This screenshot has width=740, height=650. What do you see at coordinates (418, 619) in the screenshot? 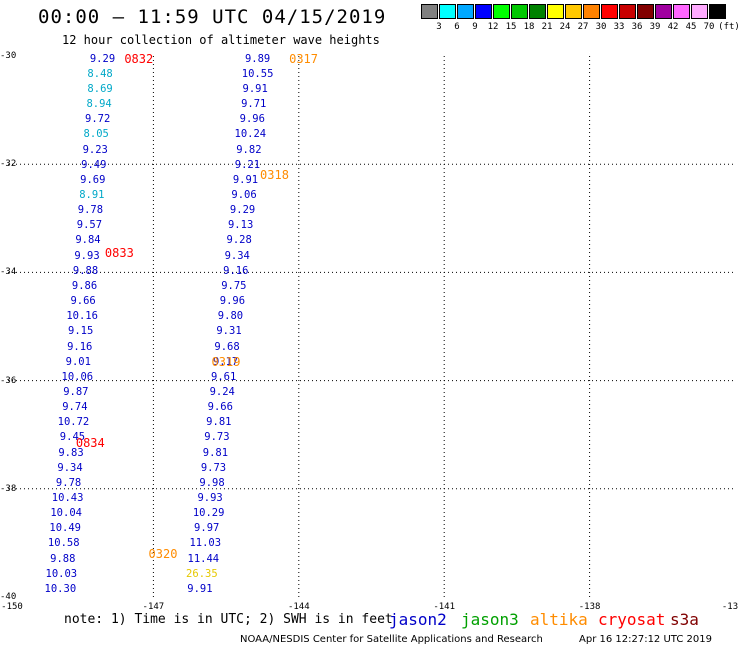
I see `satellite-legend-jason2: jason2` at bounding box center [418, 619].